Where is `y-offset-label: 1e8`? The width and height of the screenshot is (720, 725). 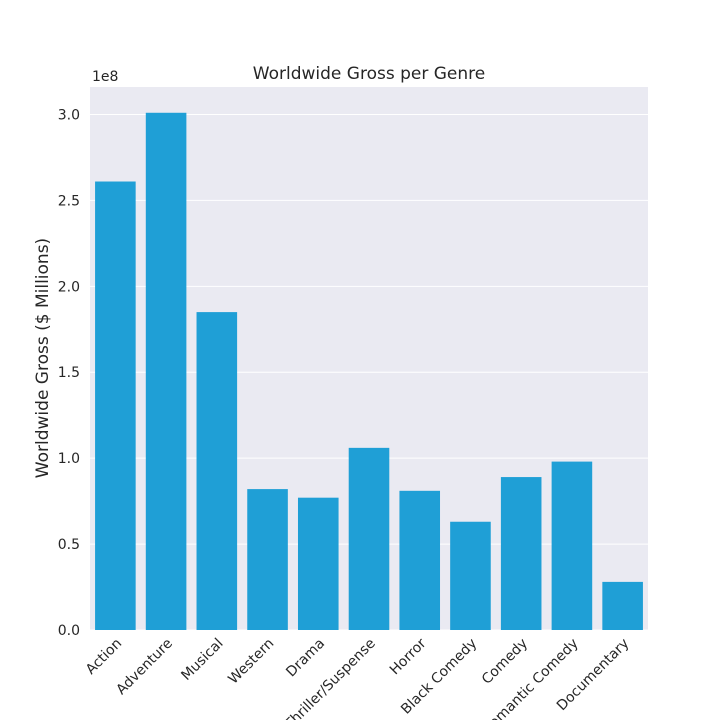
y-offset-label: 1e8 is located at coordinates (105, 77).